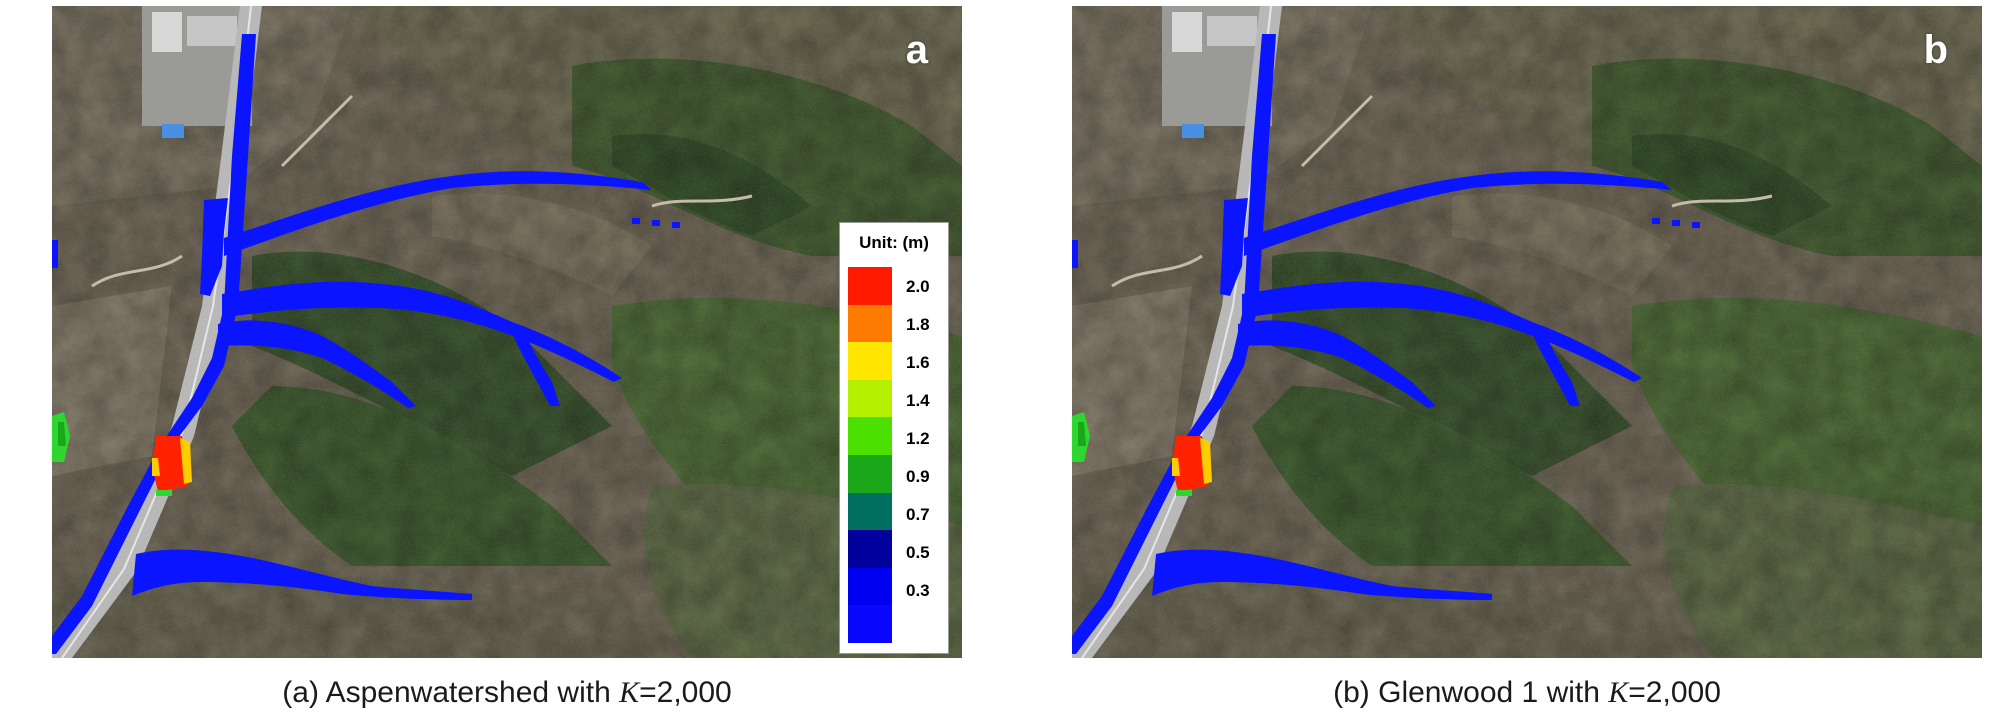 This screenshot has height=712, width=2008. Describe the element at coordinates (451, 692) in the screenshot. I see `caption-a-prefix: (a) Aspenwatershed with` at that location.